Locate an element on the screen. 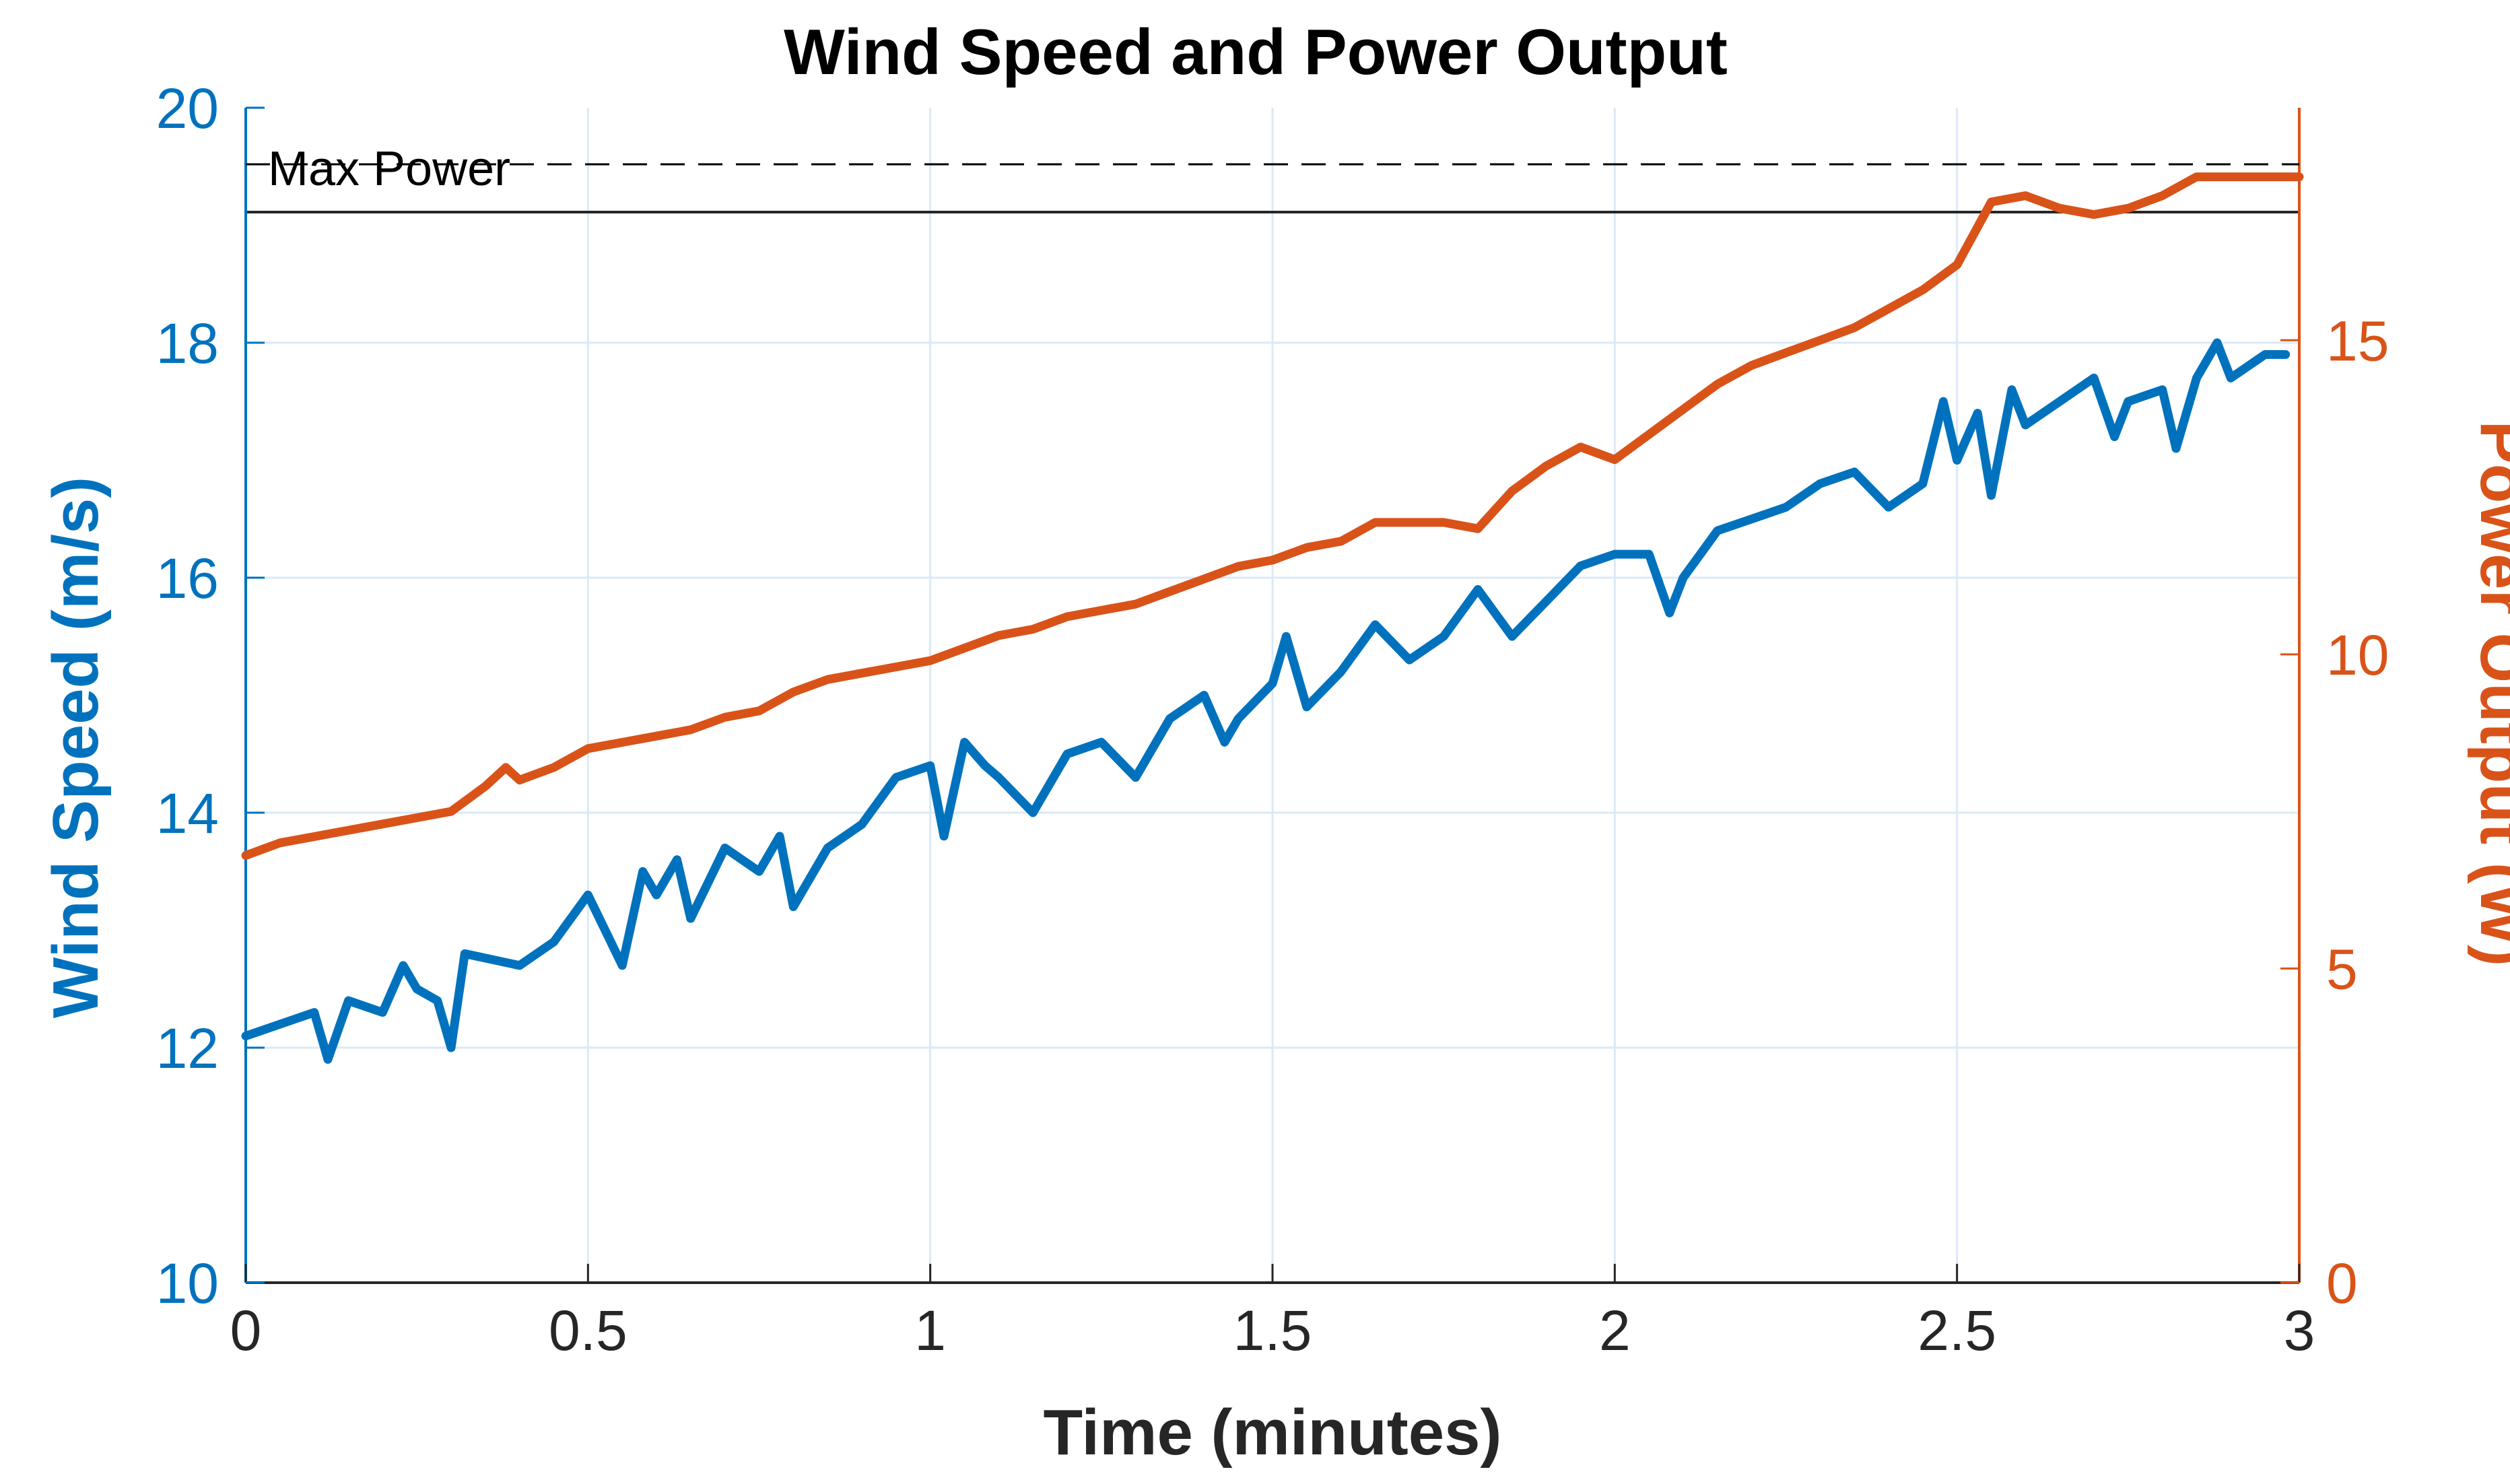 Image resolution: width=2510 pixels, height=1484 pixels. left-y-axis-label: Wind Speed (m/s) is located at coordinates (76, 748).